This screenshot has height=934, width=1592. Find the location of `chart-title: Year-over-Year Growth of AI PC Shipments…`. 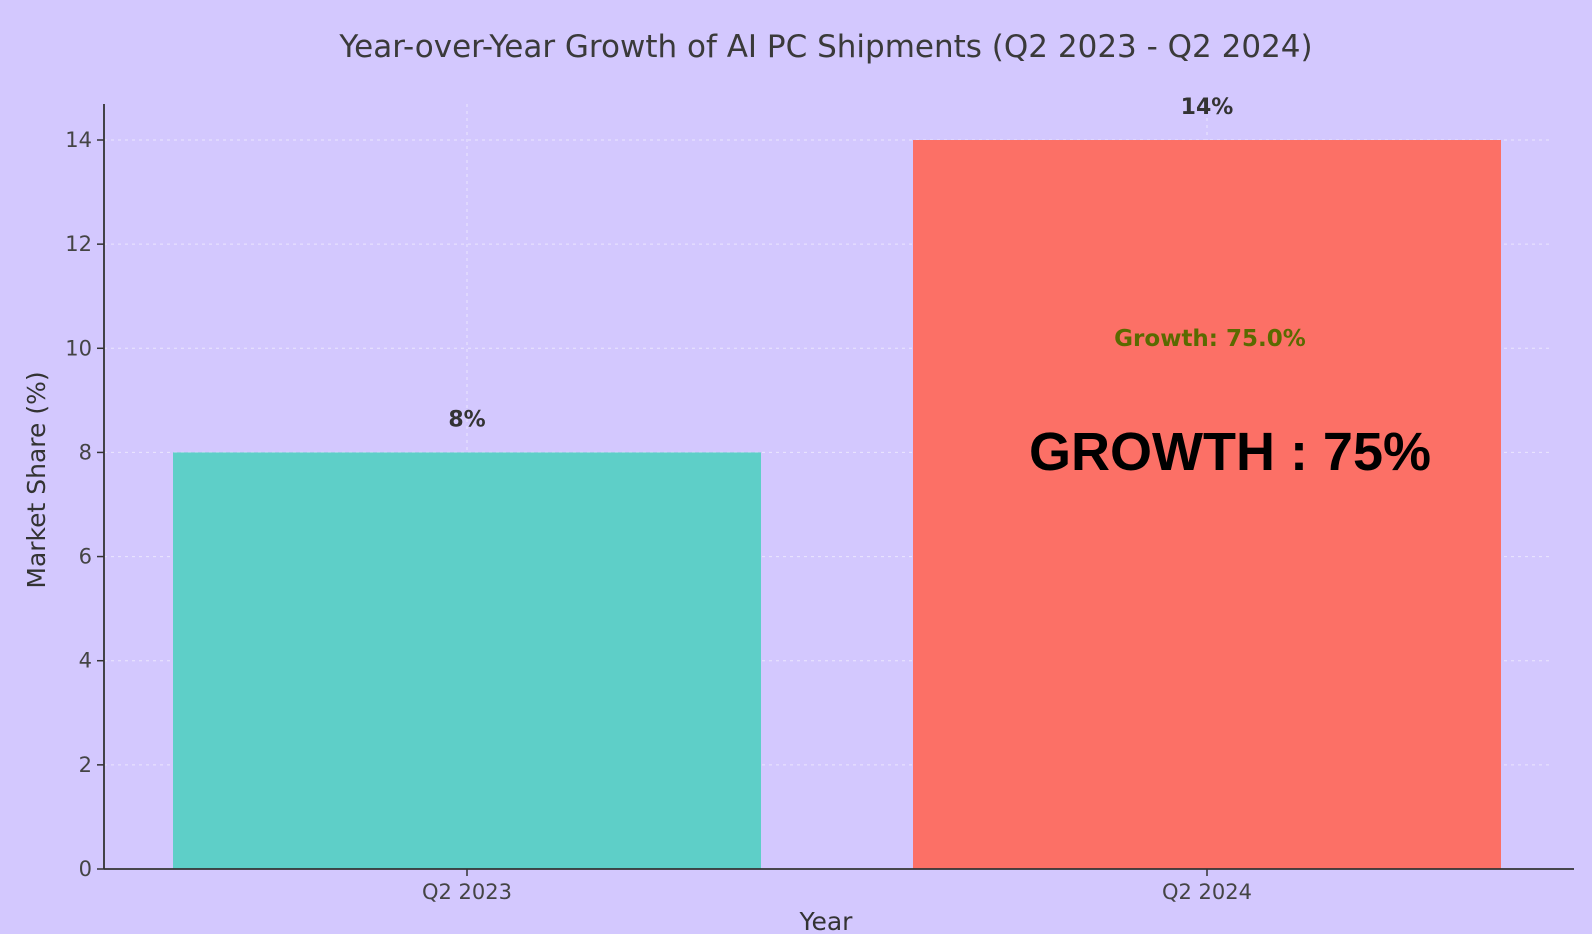

chart-title: Year-over-Year Growth of AI PC Shipments… is located at coordinates (825, 47).